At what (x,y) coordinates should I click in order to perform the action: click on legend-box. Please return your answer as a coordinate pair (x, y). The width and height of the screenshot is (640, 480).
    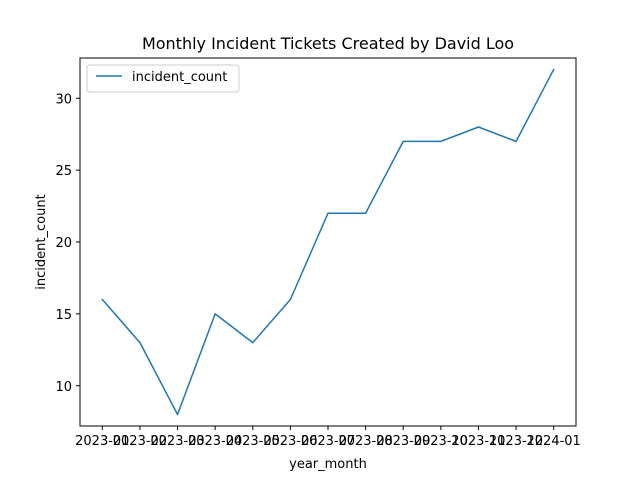
    Looking at the image, I should click on (163, 78).